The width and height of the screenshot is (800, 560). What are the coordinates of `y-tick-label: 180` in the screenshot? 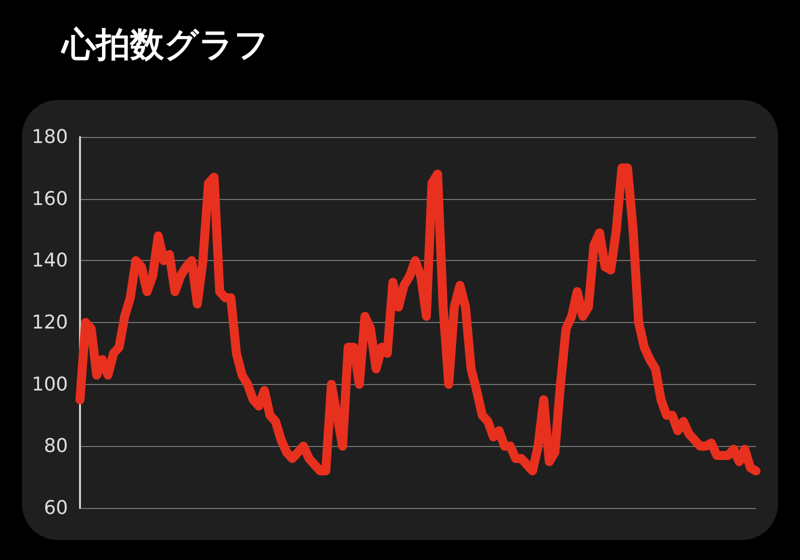 It's located at (50, 137).